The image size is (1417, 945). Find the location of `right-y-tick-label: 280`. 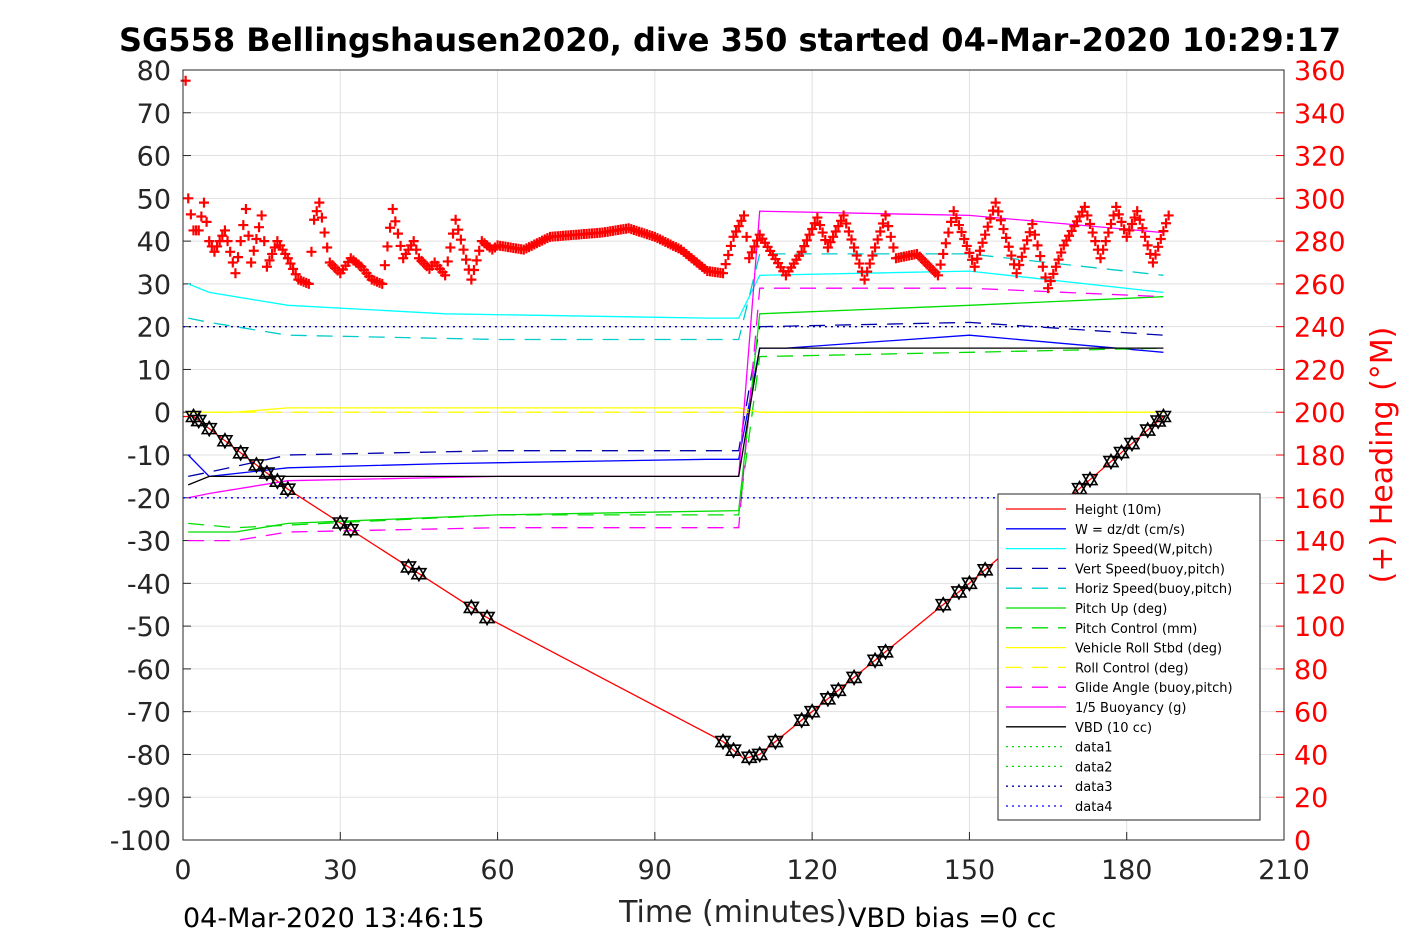

right-y-tick-label: 280 is located at coordinates (1320, 242).